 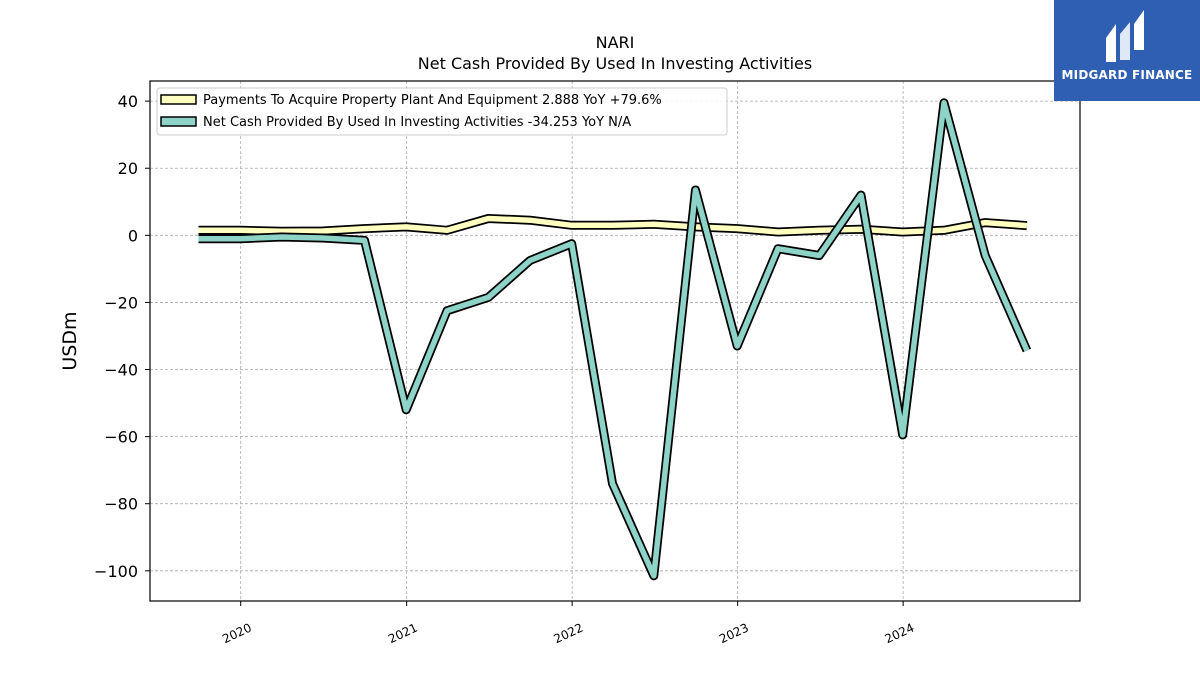 What do you see at coordinates (1125, 36) in the screenshot?
I see `logo-mark-icon` at bounding box center [1125, 36].